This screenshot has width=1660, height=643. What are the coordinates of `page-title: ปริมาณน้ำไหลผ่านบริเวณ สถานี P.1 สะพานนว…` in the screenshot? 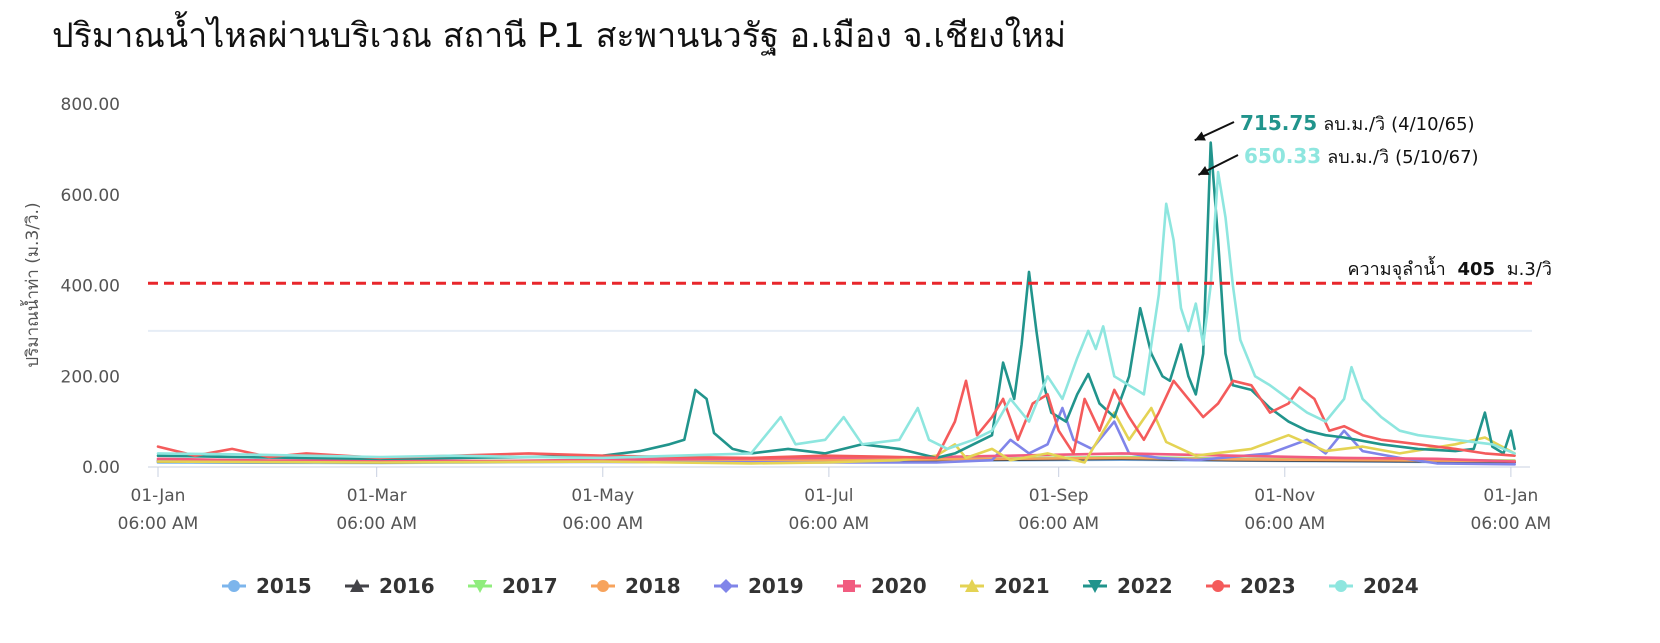 It's located at (559, 36).